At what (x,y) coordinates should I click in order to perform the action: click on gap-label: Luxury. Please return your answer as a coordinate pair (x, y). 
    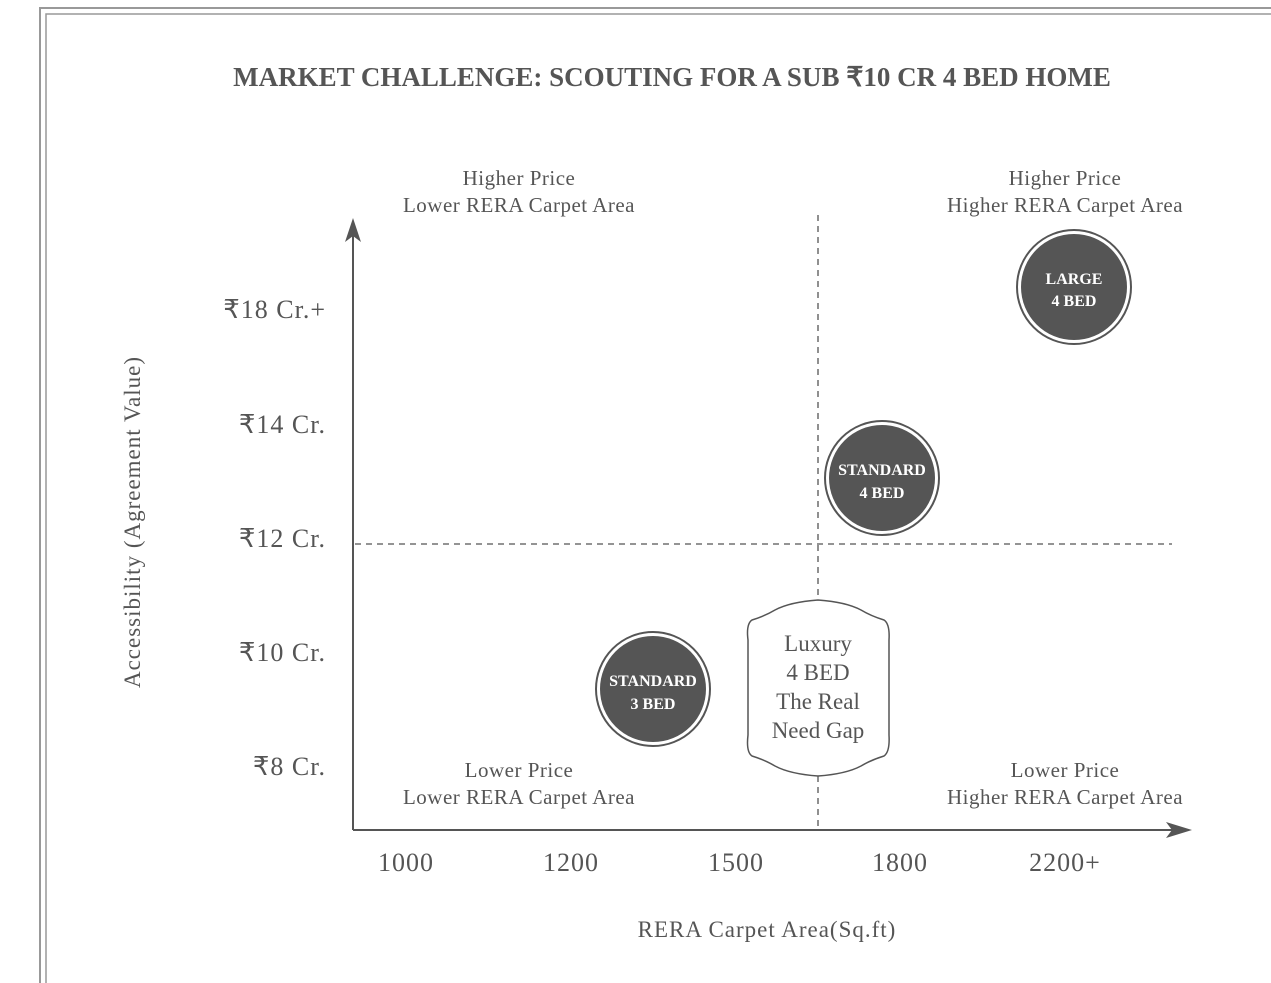
    Looking at the image, I should click on (818, 643).